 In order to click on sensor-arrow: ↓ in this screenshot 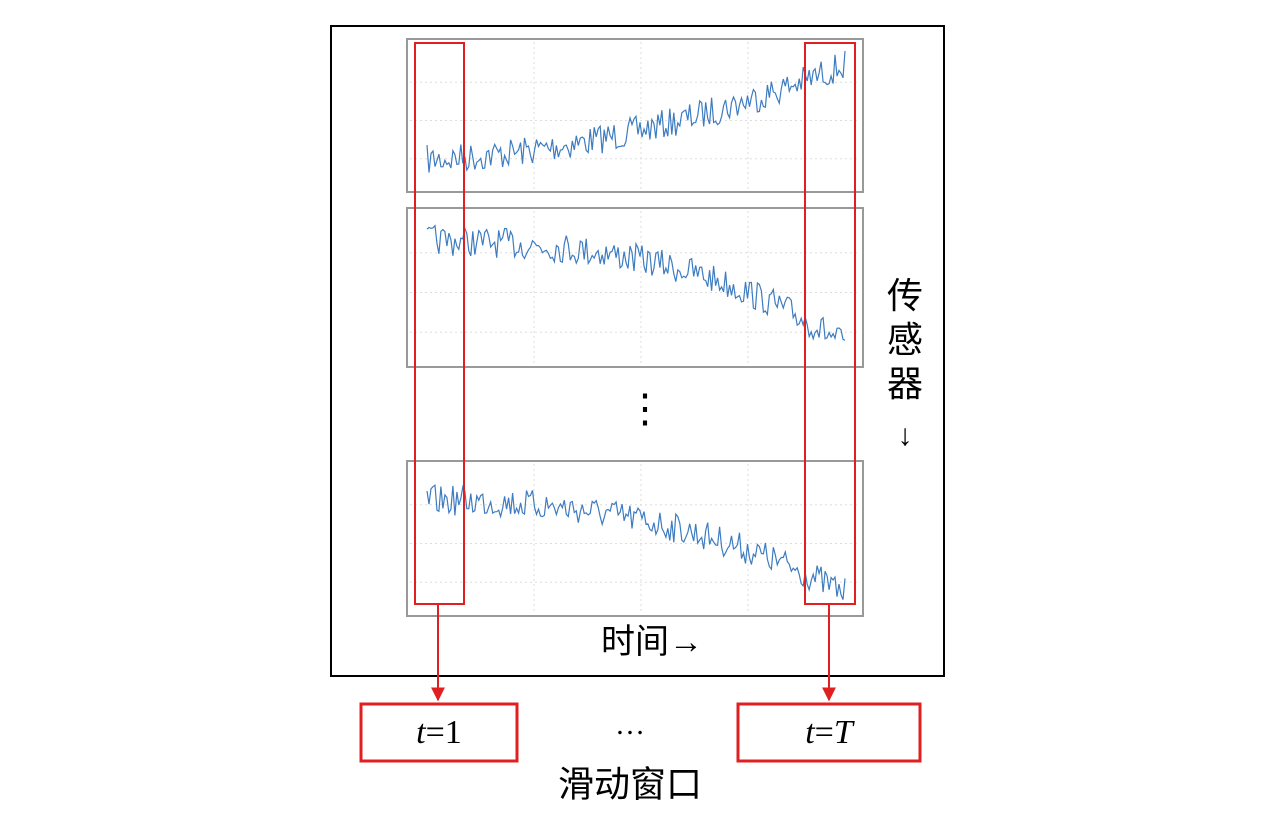, I will do `click(905, 435)`.